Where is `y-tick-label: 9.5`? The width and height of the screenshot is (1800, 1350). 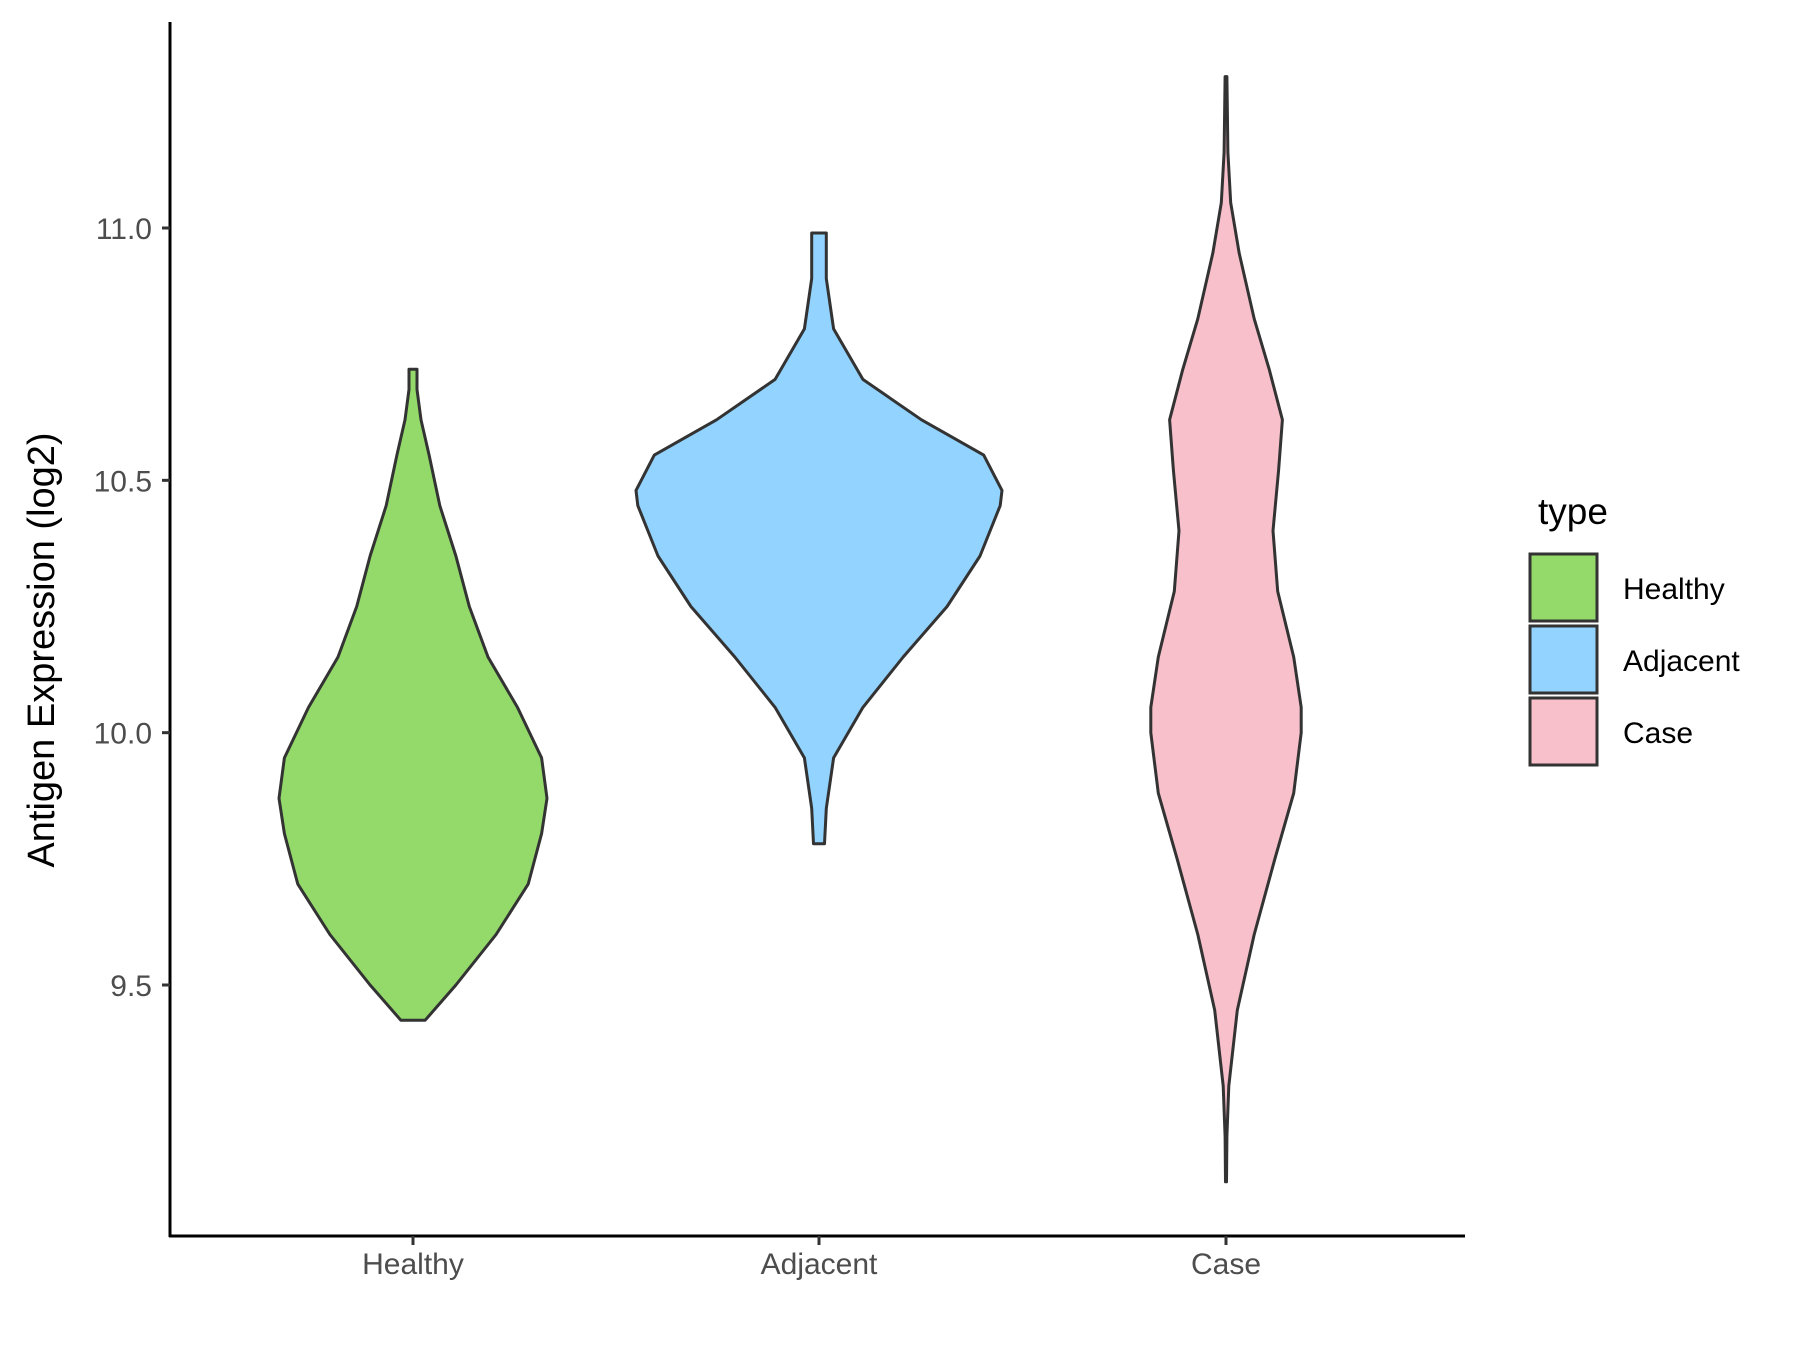 y-tick-label: 9.5 is located at coordinates (131, 986).